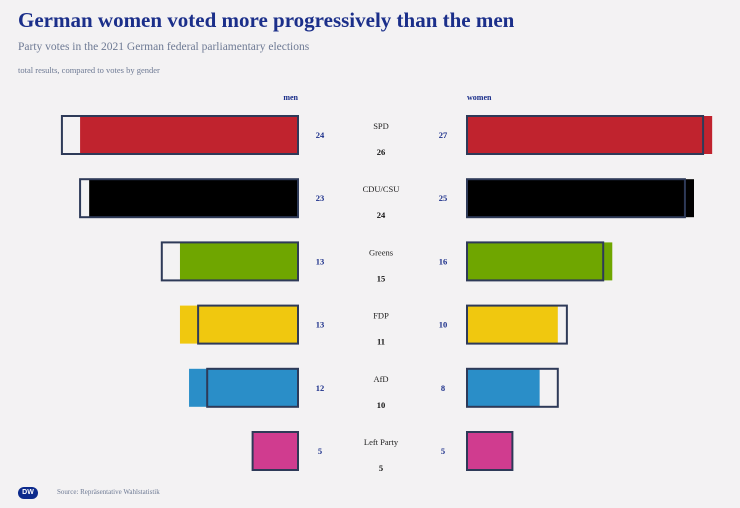 This screenshot has height=508, width=740. I want to click on women-value-label: 25, so click(443, 198).